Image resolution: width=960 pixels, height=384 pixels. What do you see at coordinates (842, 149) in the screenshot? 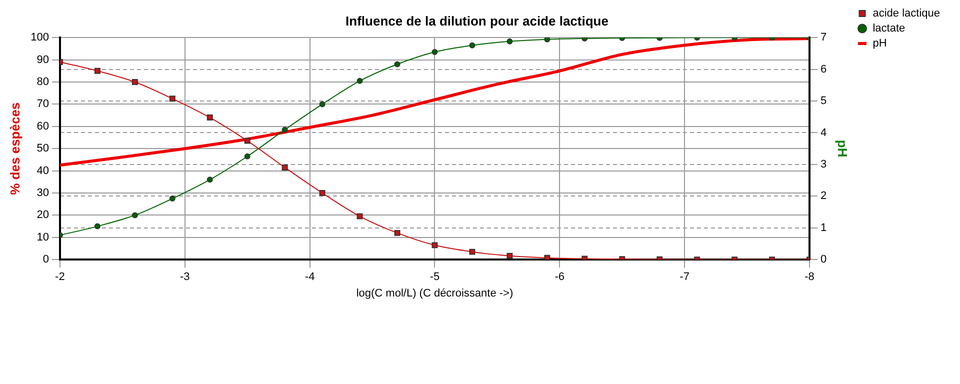
I see `y2-axis-title: pH` at bounding box center [842, 149].